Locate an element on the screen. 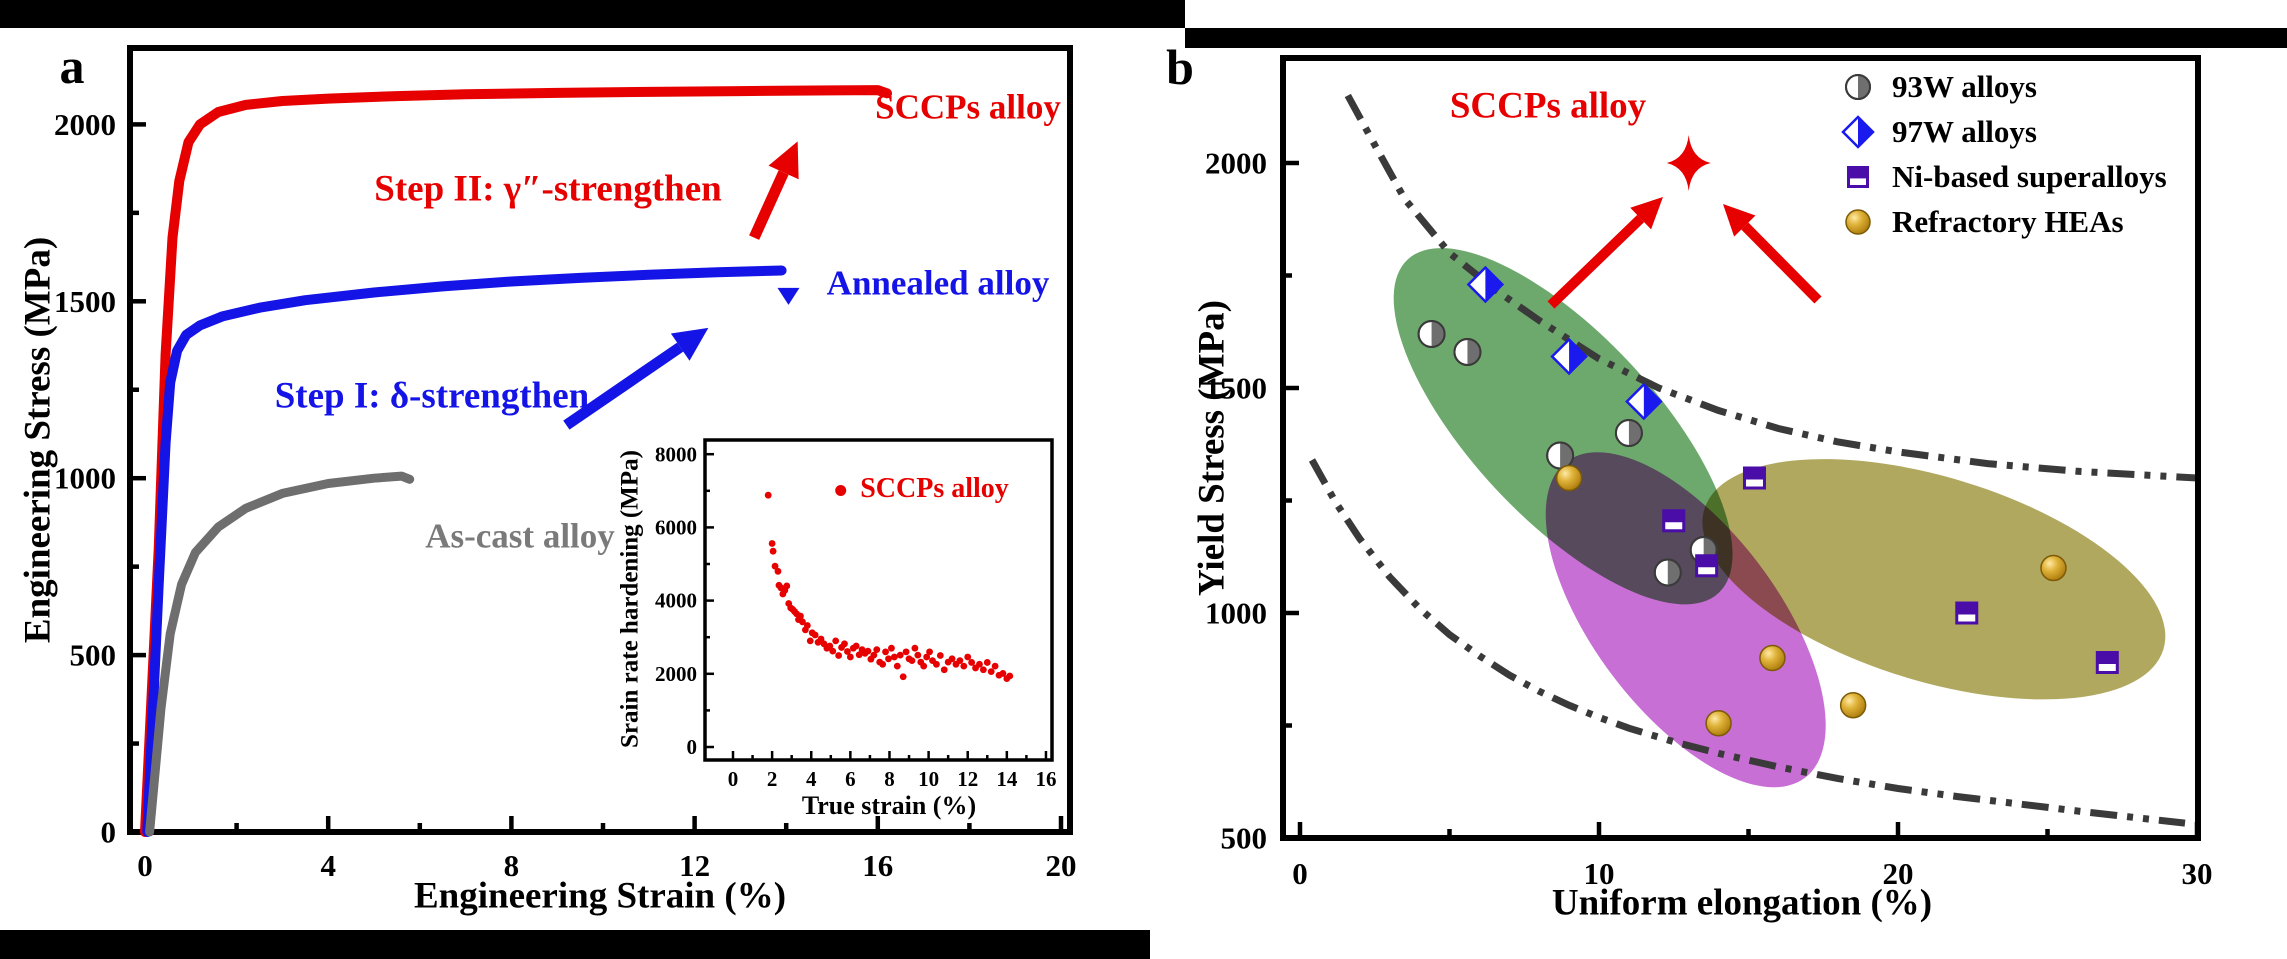 Image resolution: width=2287 pixels, height=959 pixels. panel-a-x-axis-title: Engineering Strain (%) is located at coordinates (600, 896).